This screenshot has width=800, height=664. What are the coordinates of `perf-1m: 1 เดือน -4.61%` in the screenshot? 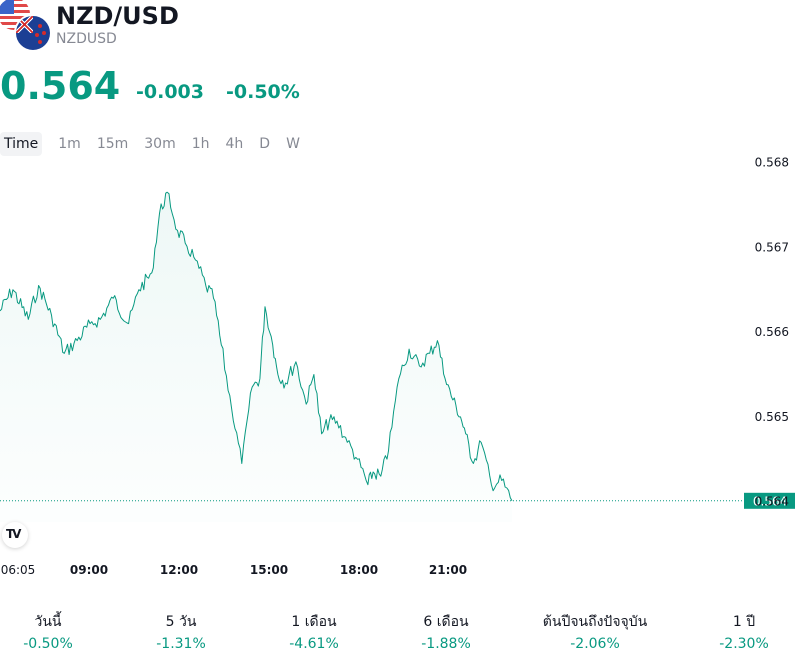 It's located at (314, 633).